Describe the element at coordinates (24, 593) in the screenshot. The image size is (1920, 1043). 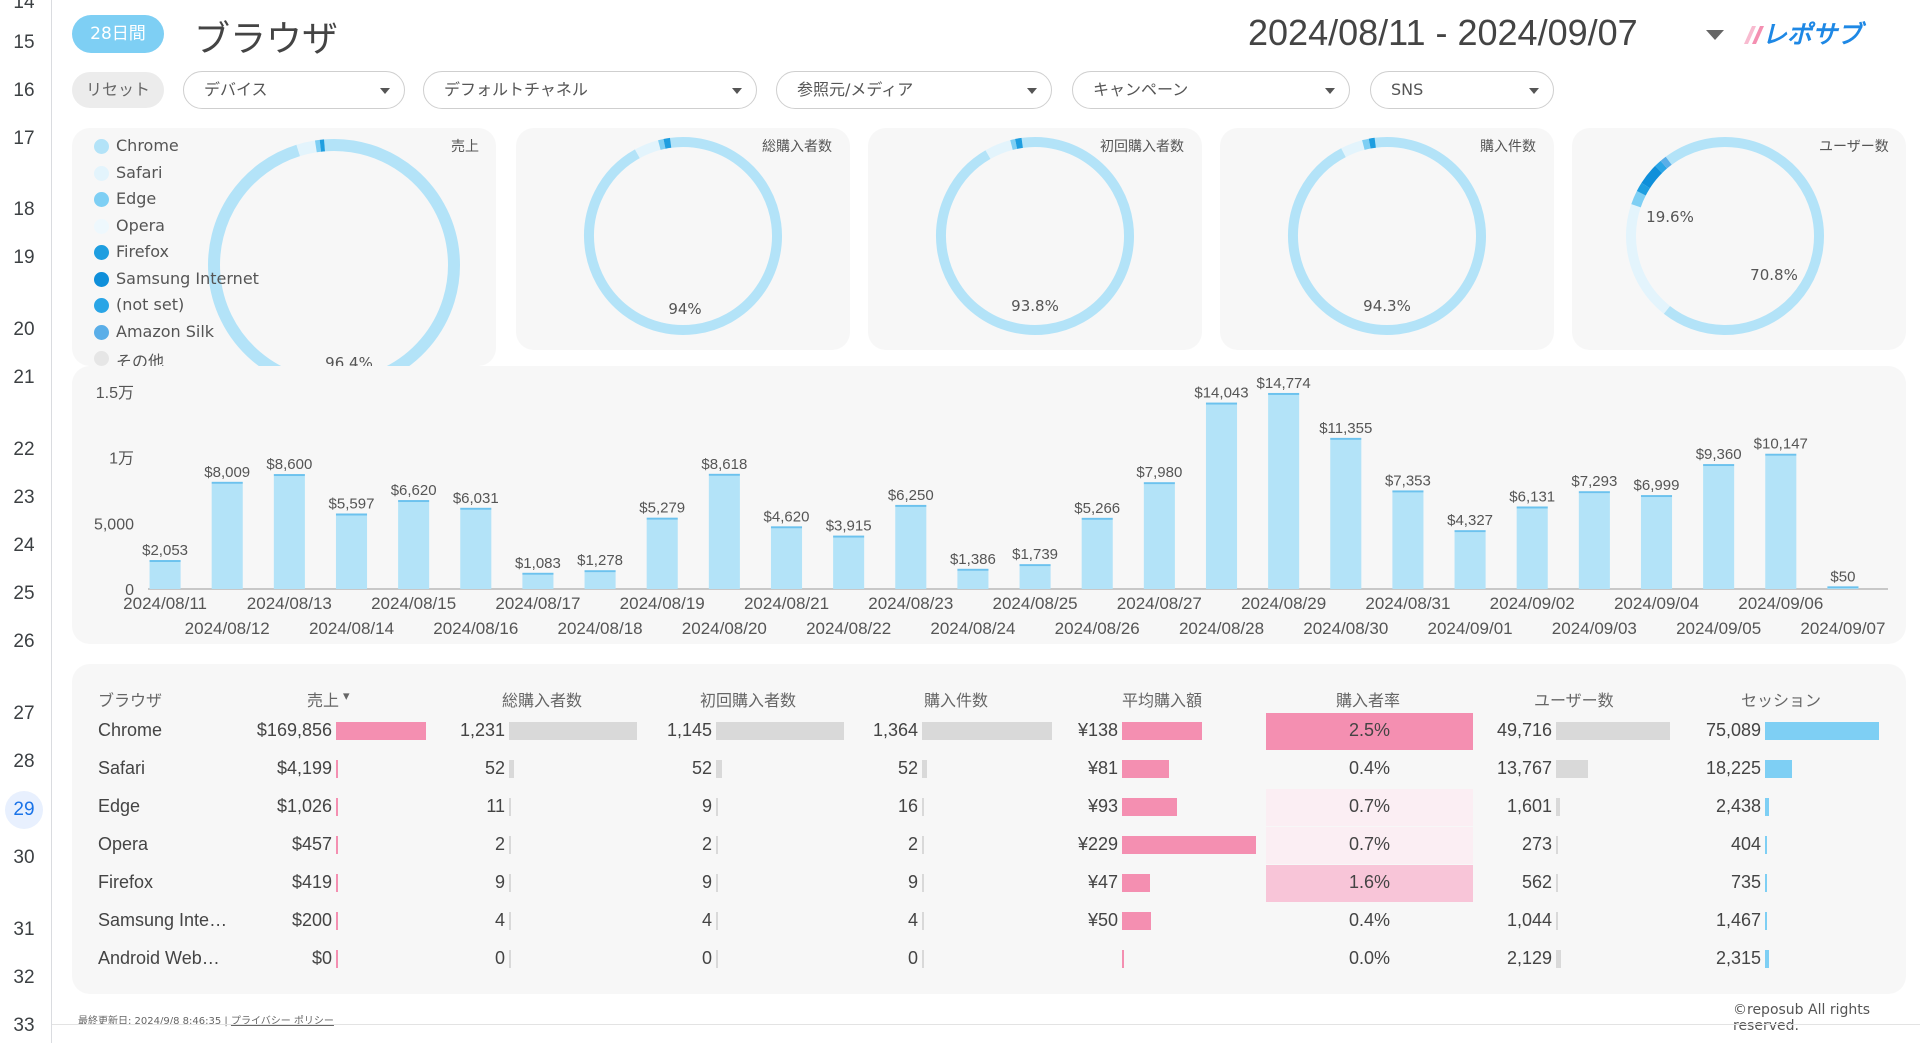
I see `row-number: 25` at that location.